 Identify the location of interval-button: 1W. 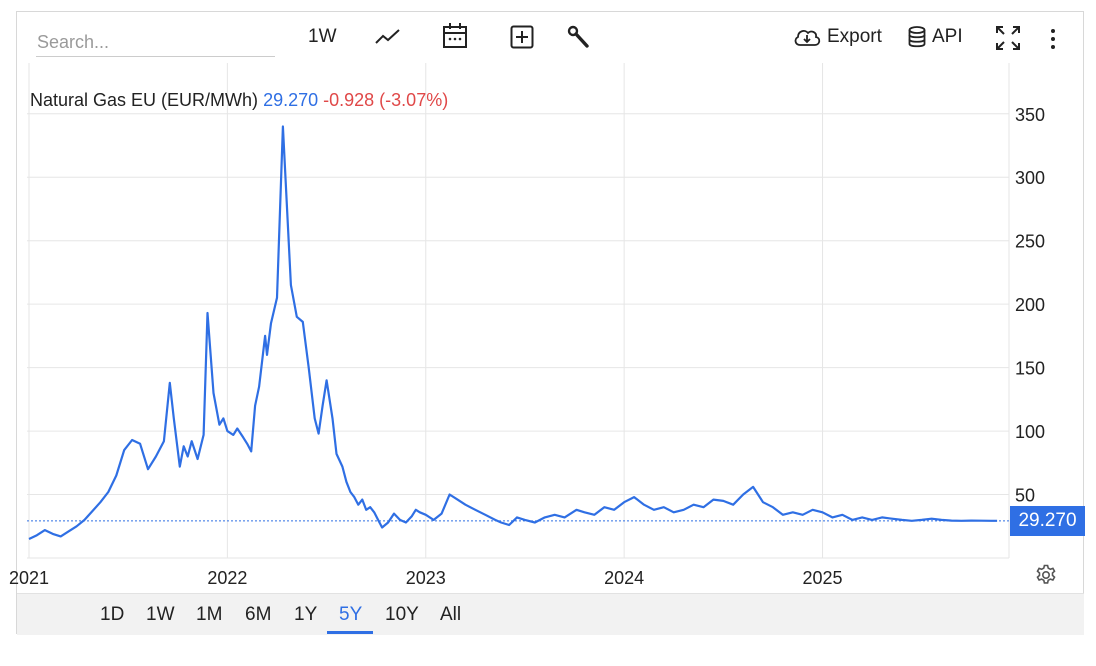
(322, 37).